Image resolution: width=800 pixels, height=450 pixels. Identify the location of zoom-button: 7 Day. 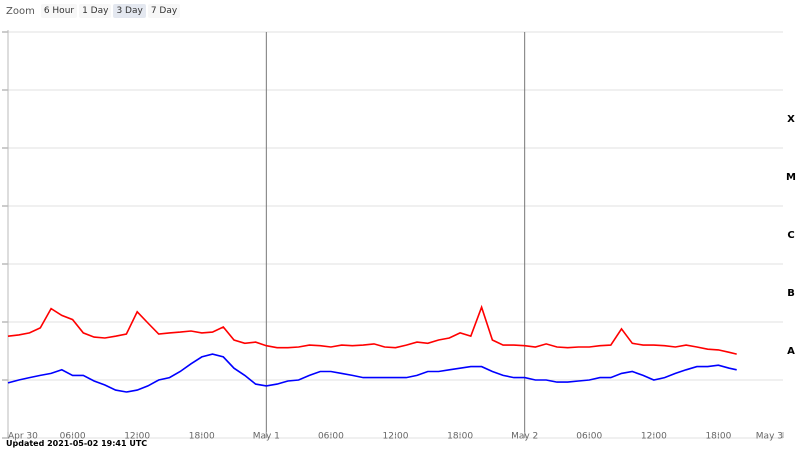
(164, 11).